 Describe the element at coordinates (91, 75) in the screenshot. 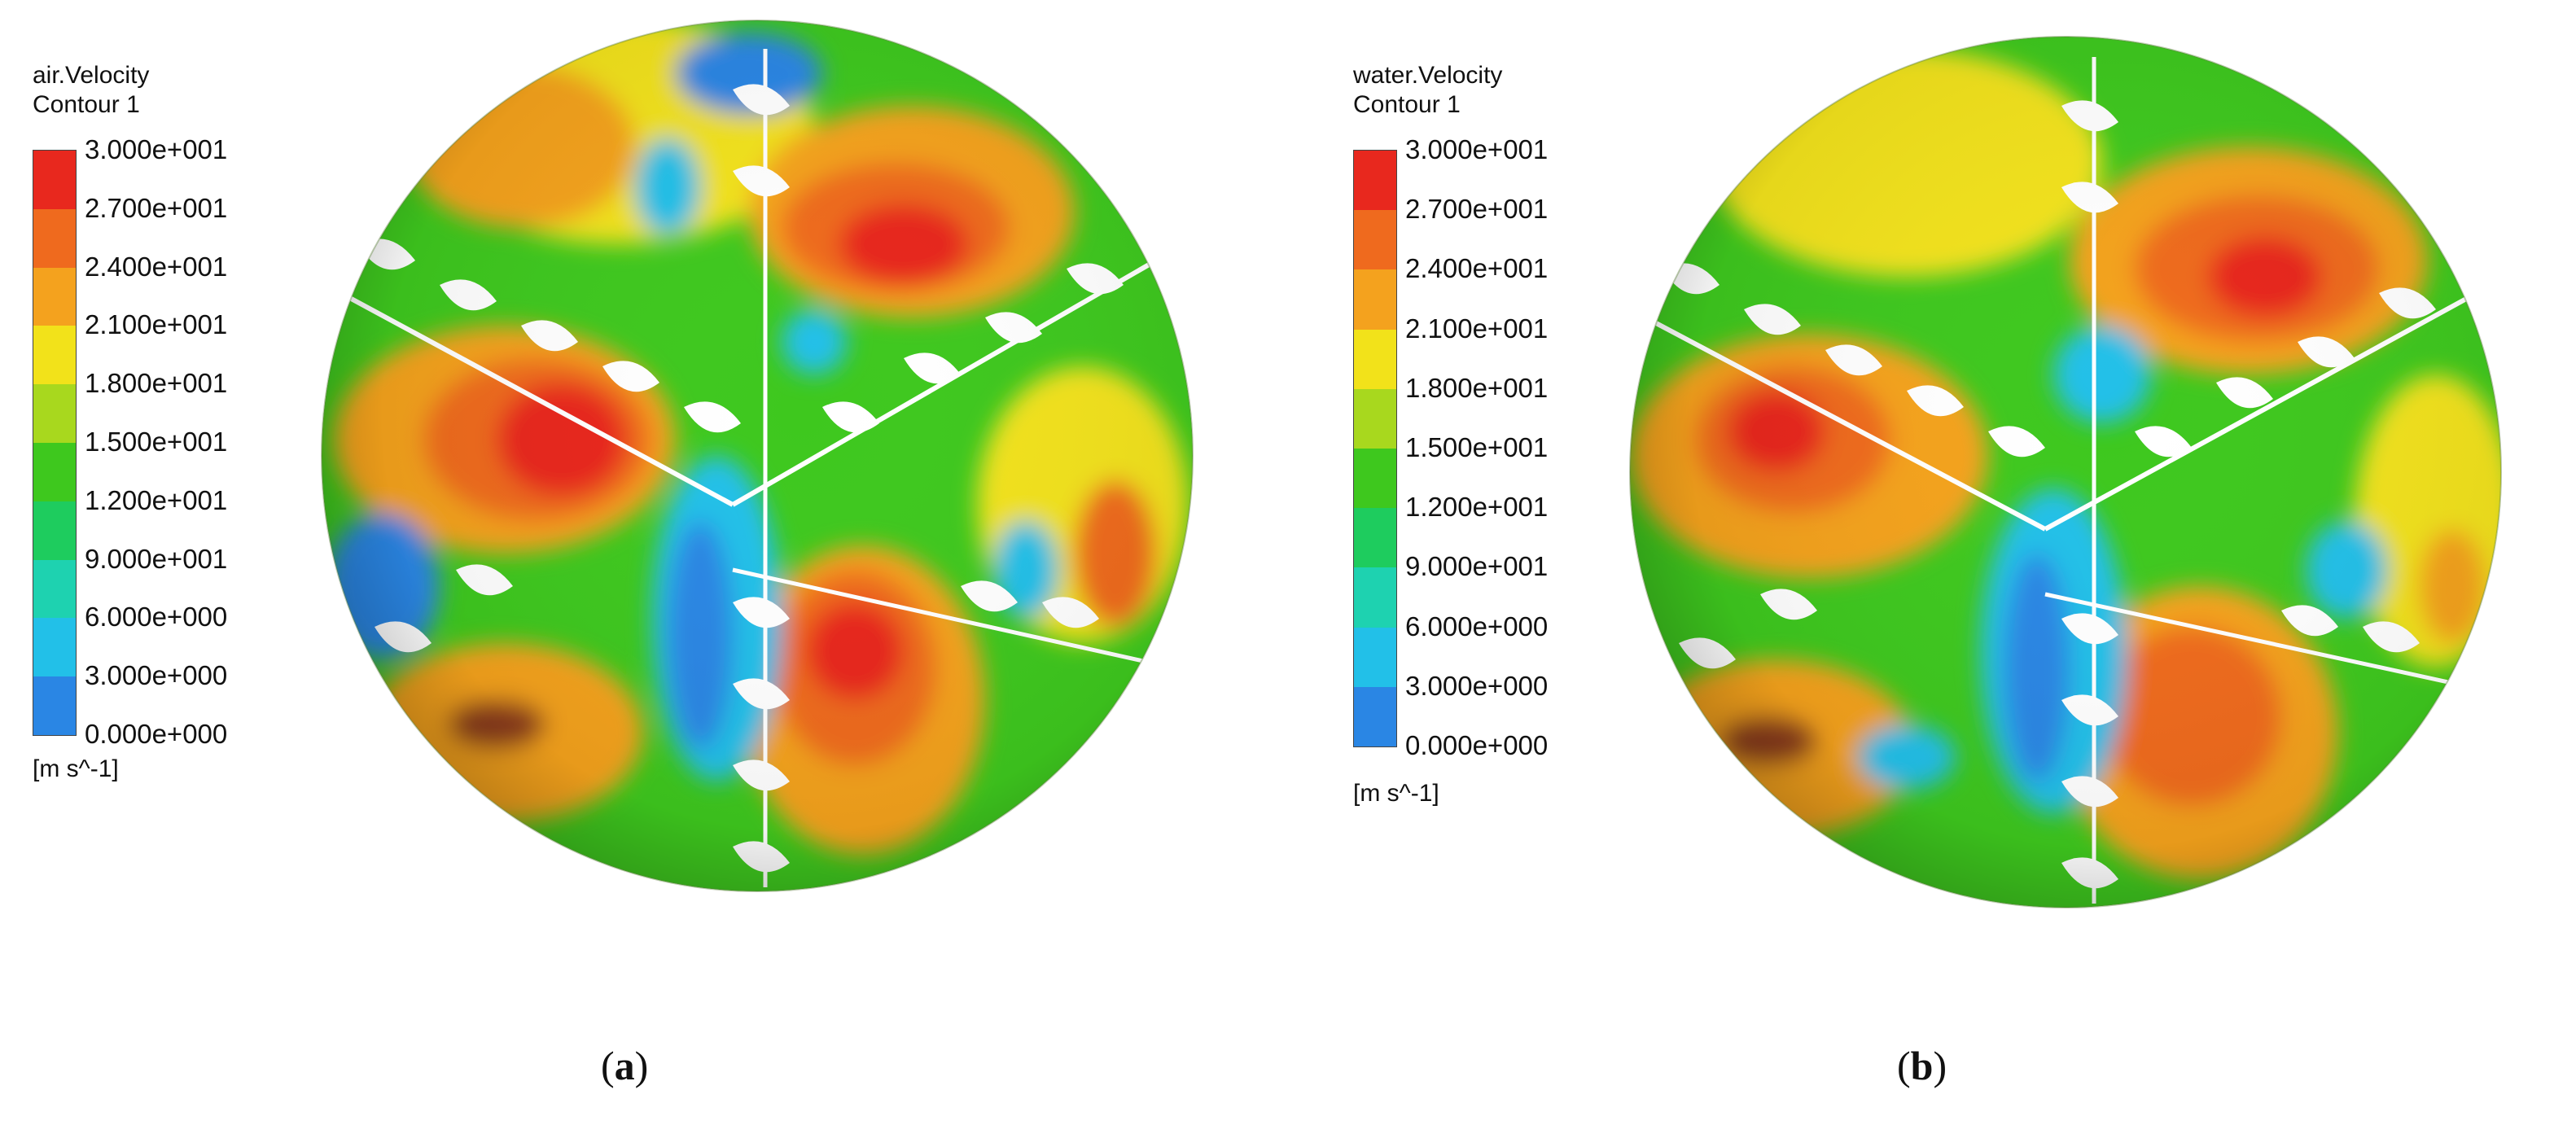

I see `legend-variable-title: air.Velocity` at that location.